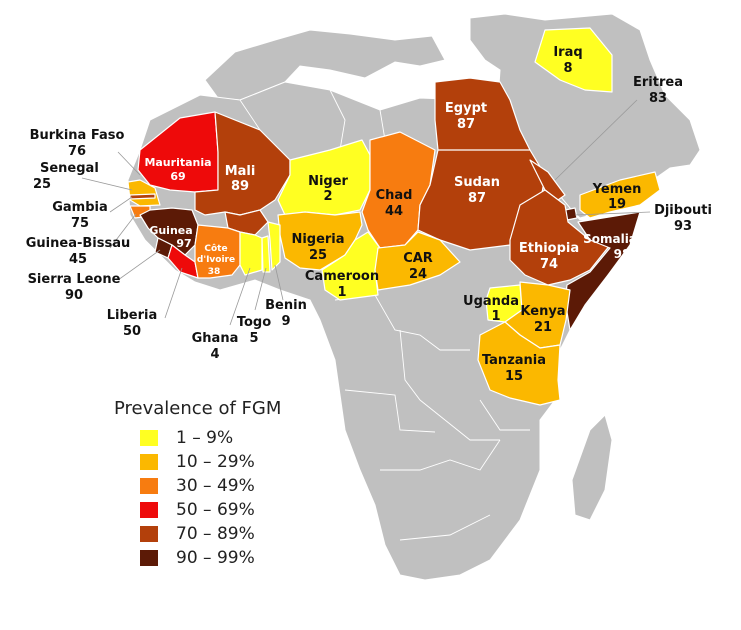 The image size is (741, 630). What do you see at coordinates (214, 272) in the screenshot?
I see `value-cote-divoire: 38` at bounding box center [214, 272].